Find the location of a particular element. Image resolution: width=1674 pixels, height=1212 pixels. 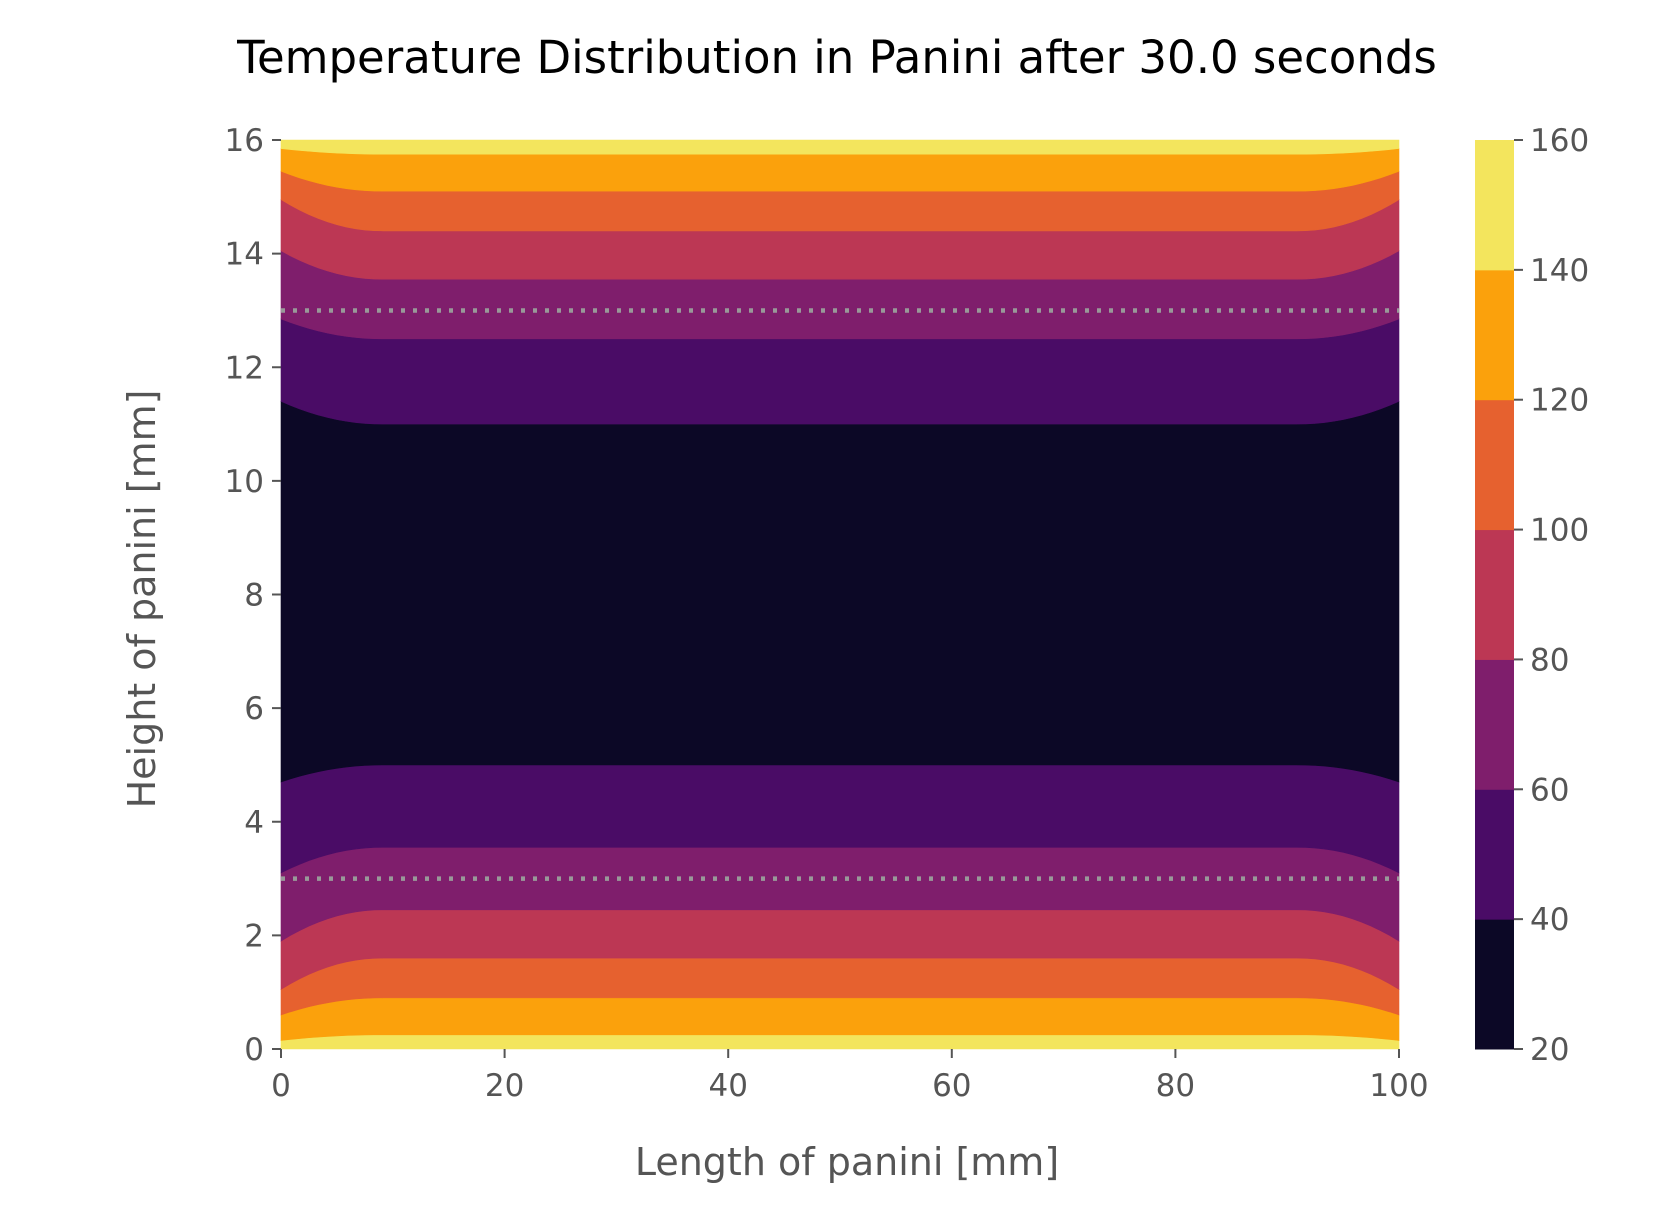

colorbar: 20 40 60 80 100 120 140 160 is located at coordinates (1532, 595).